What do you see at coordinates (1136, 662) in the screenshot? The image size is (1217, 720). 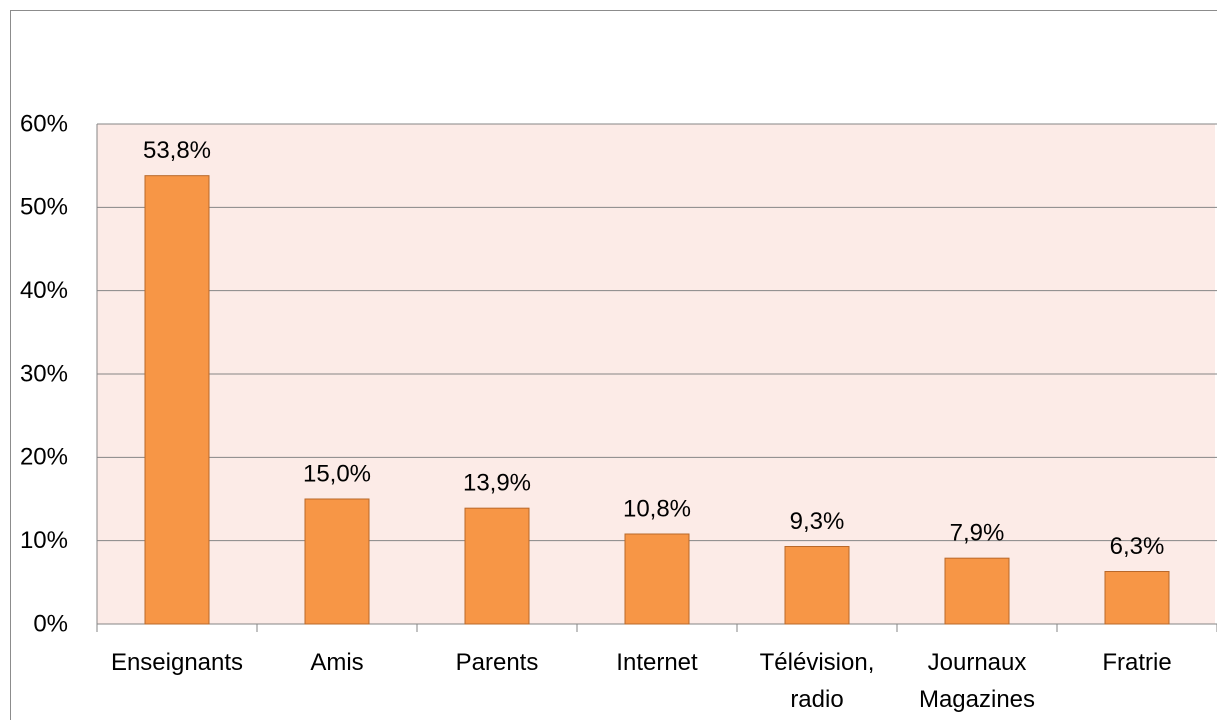 I see `x-tick-label: Fratrie` at bounding box center [1136, 662].